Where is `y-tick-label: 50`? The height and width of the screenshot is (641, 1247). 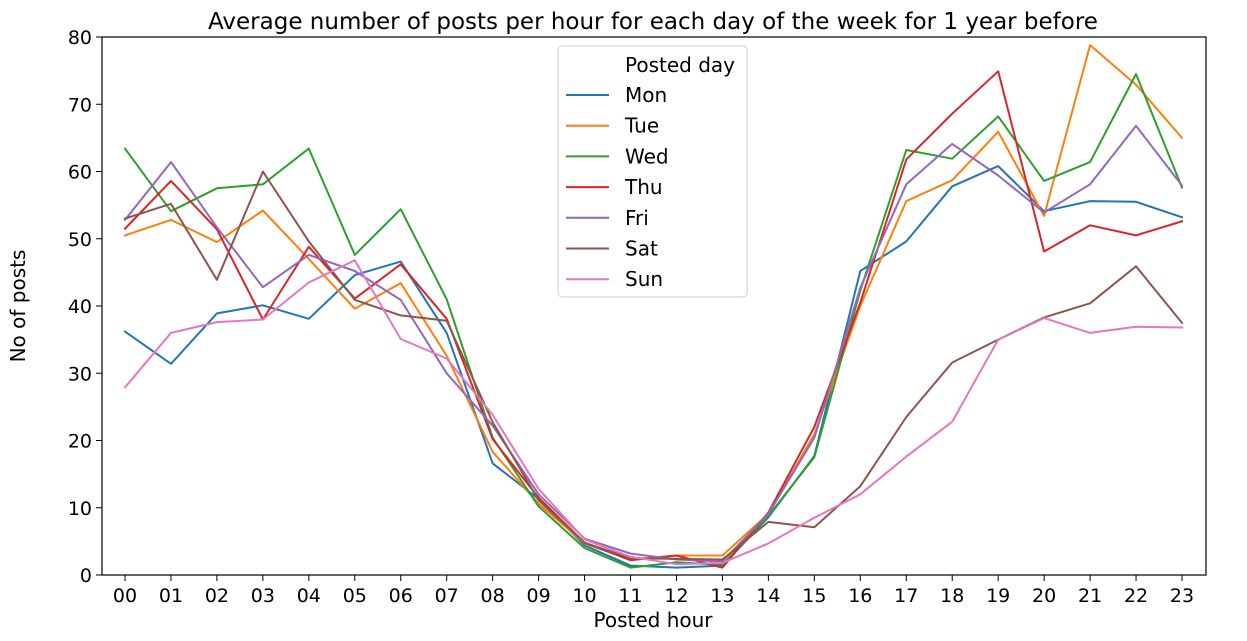
y-tick-label: 50 is located at coordinates (80, 240).